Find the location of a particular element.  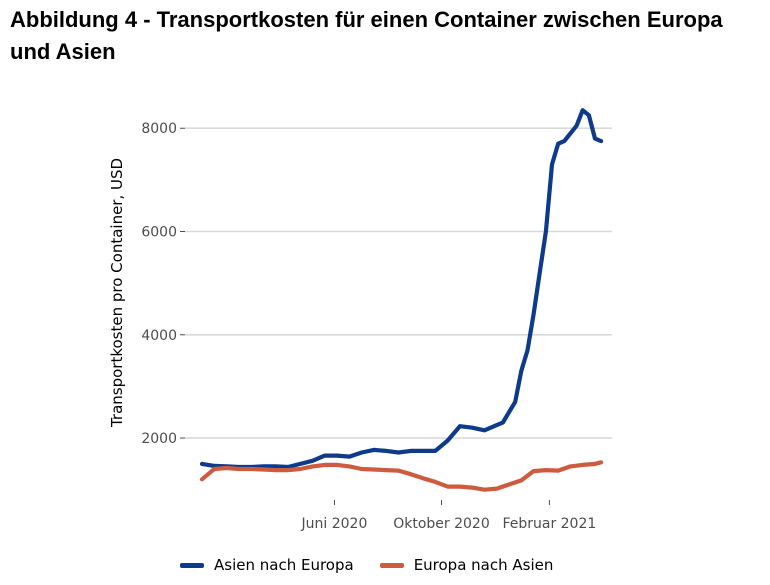

y-tick-label: 6000 is located at coordinates (159, 233).